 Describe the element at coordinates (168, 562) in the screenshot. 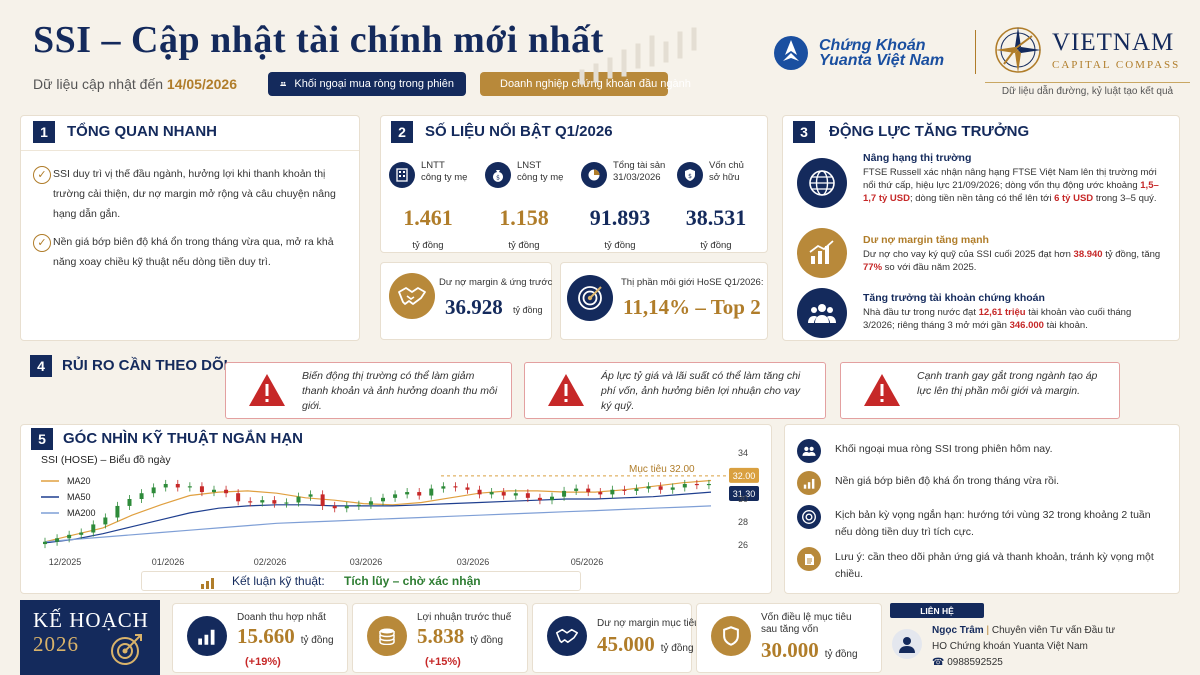

I see `x-tick-label: 01/2026` at that location.